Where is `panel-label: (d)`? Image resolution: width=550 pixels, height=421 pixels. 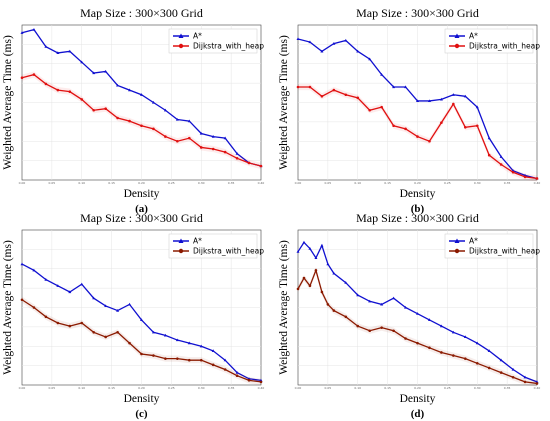
panel-label: (d) is located at coordinates (418, 414).